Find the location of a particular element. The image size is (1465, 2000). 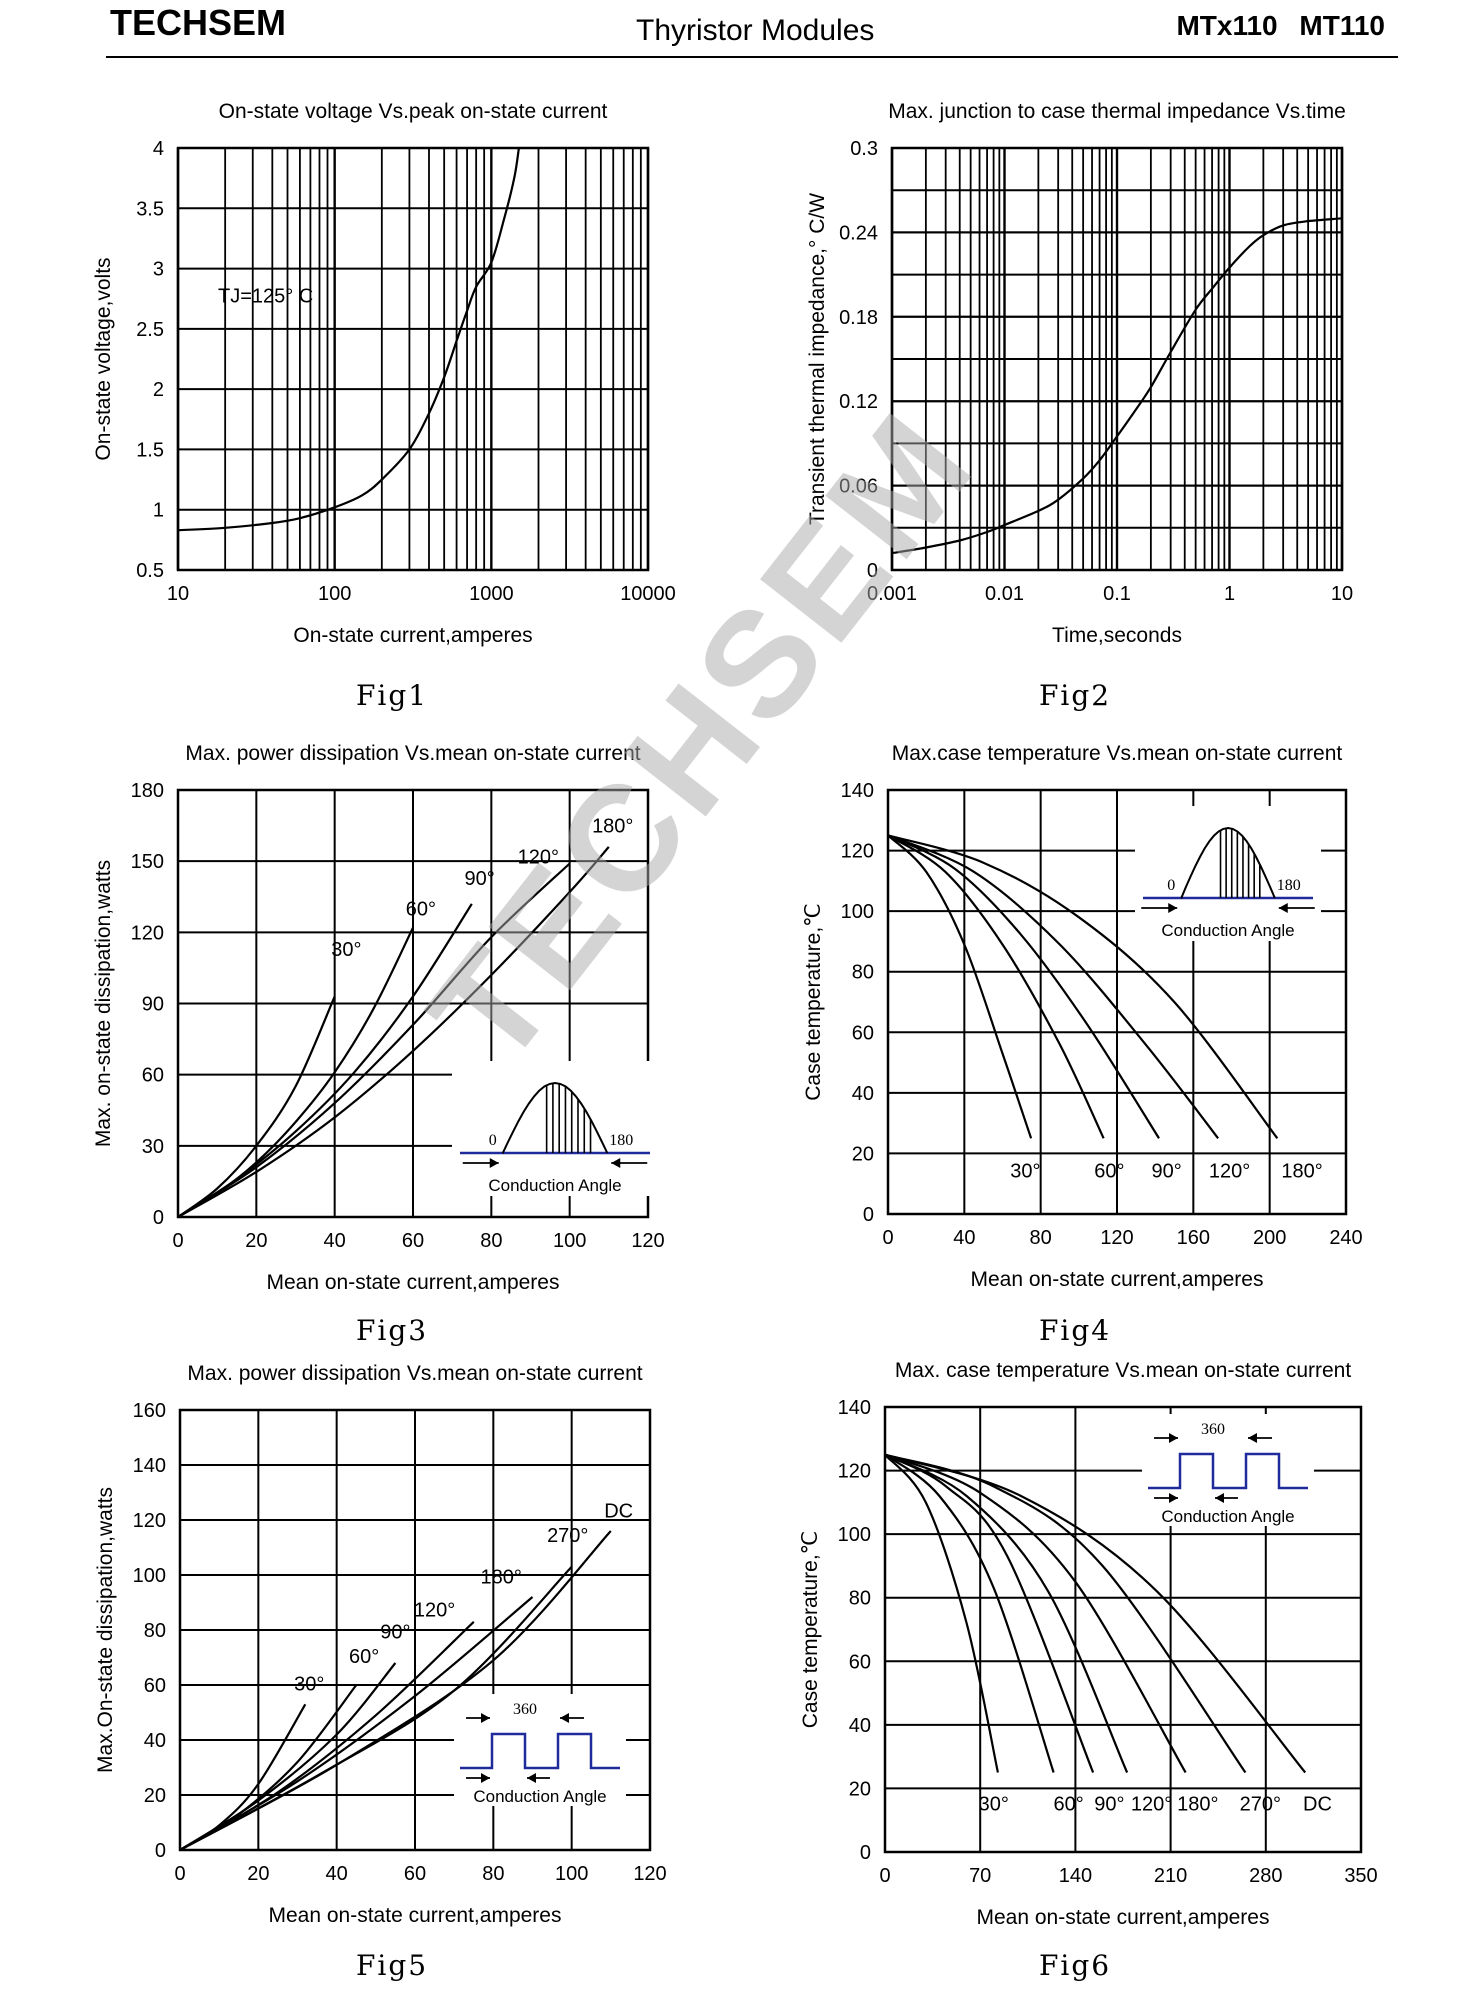

x-tick-label: 70 is located at coordinates (980, 1876).